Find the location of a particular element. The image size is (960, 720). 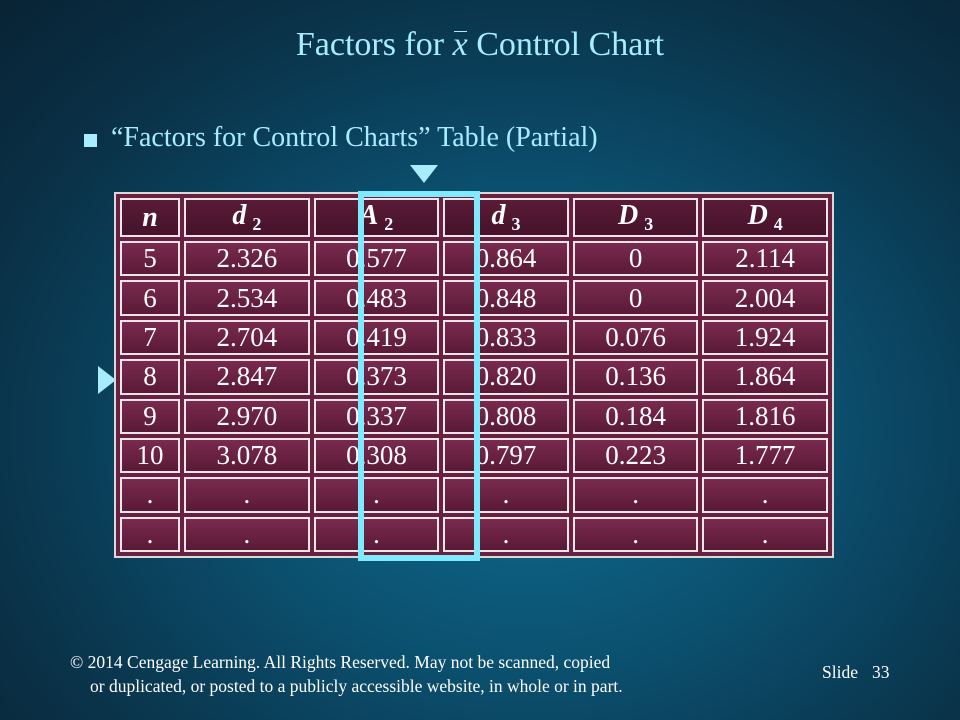

title-before: Factors for is located at coordinates (374, 44).